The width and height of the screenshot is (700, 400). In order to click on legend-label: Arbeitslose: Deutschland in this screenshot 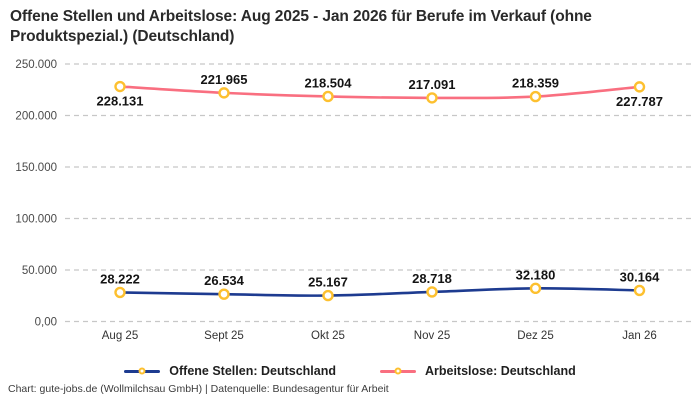, I will do `click(500, 371)`.